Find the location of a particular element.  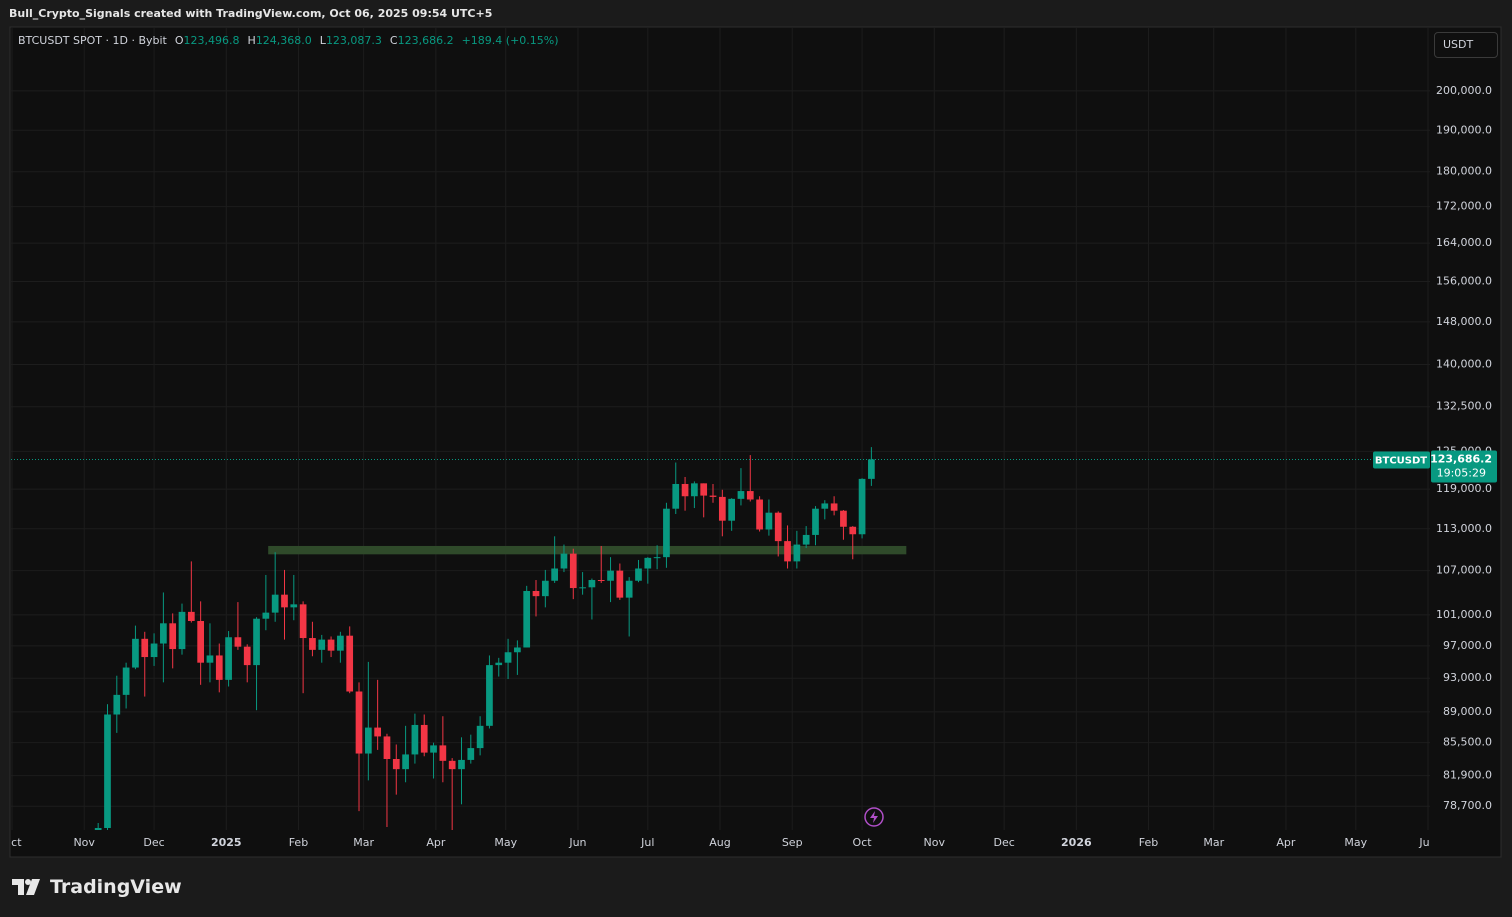

x-tick-label: Aug is located at coordinates (719, 842).